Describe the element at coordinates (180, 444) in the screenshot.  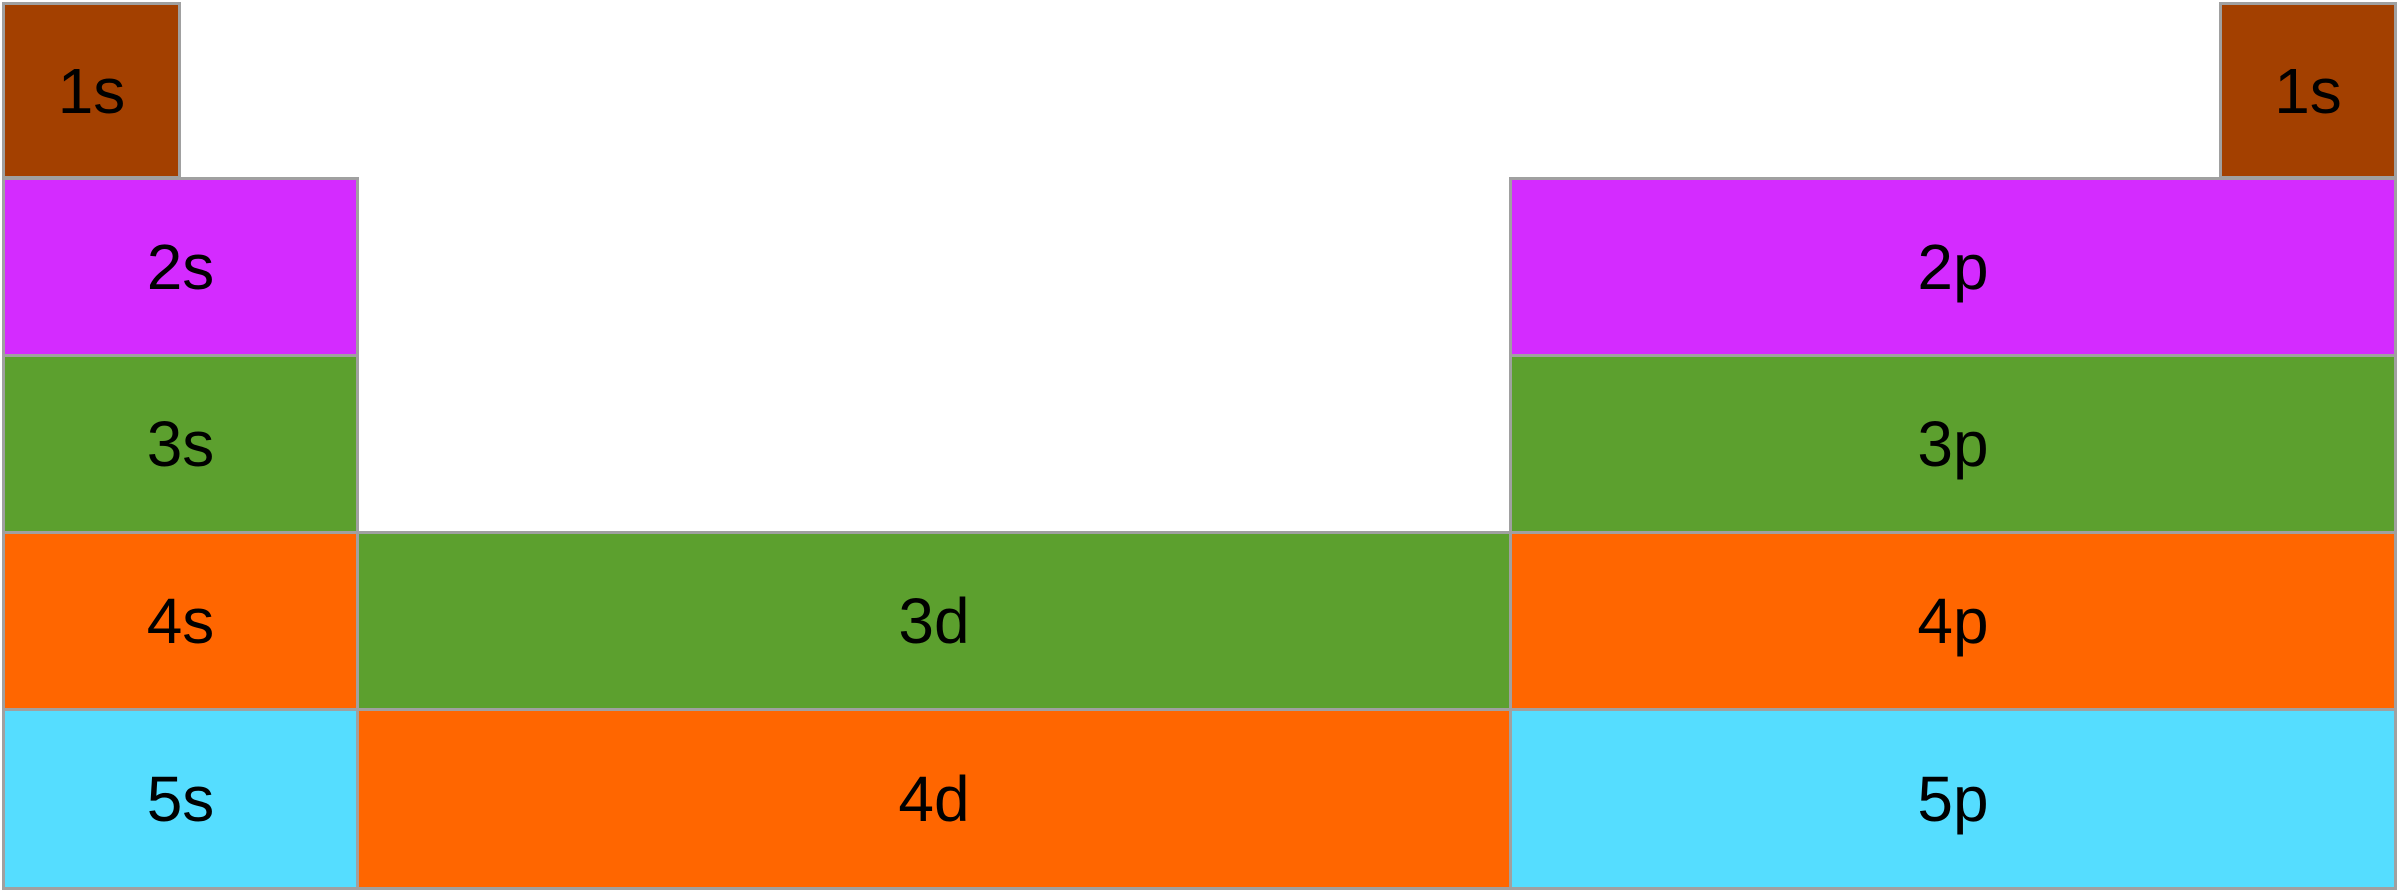
I see `block-cell: 3s` at that location.